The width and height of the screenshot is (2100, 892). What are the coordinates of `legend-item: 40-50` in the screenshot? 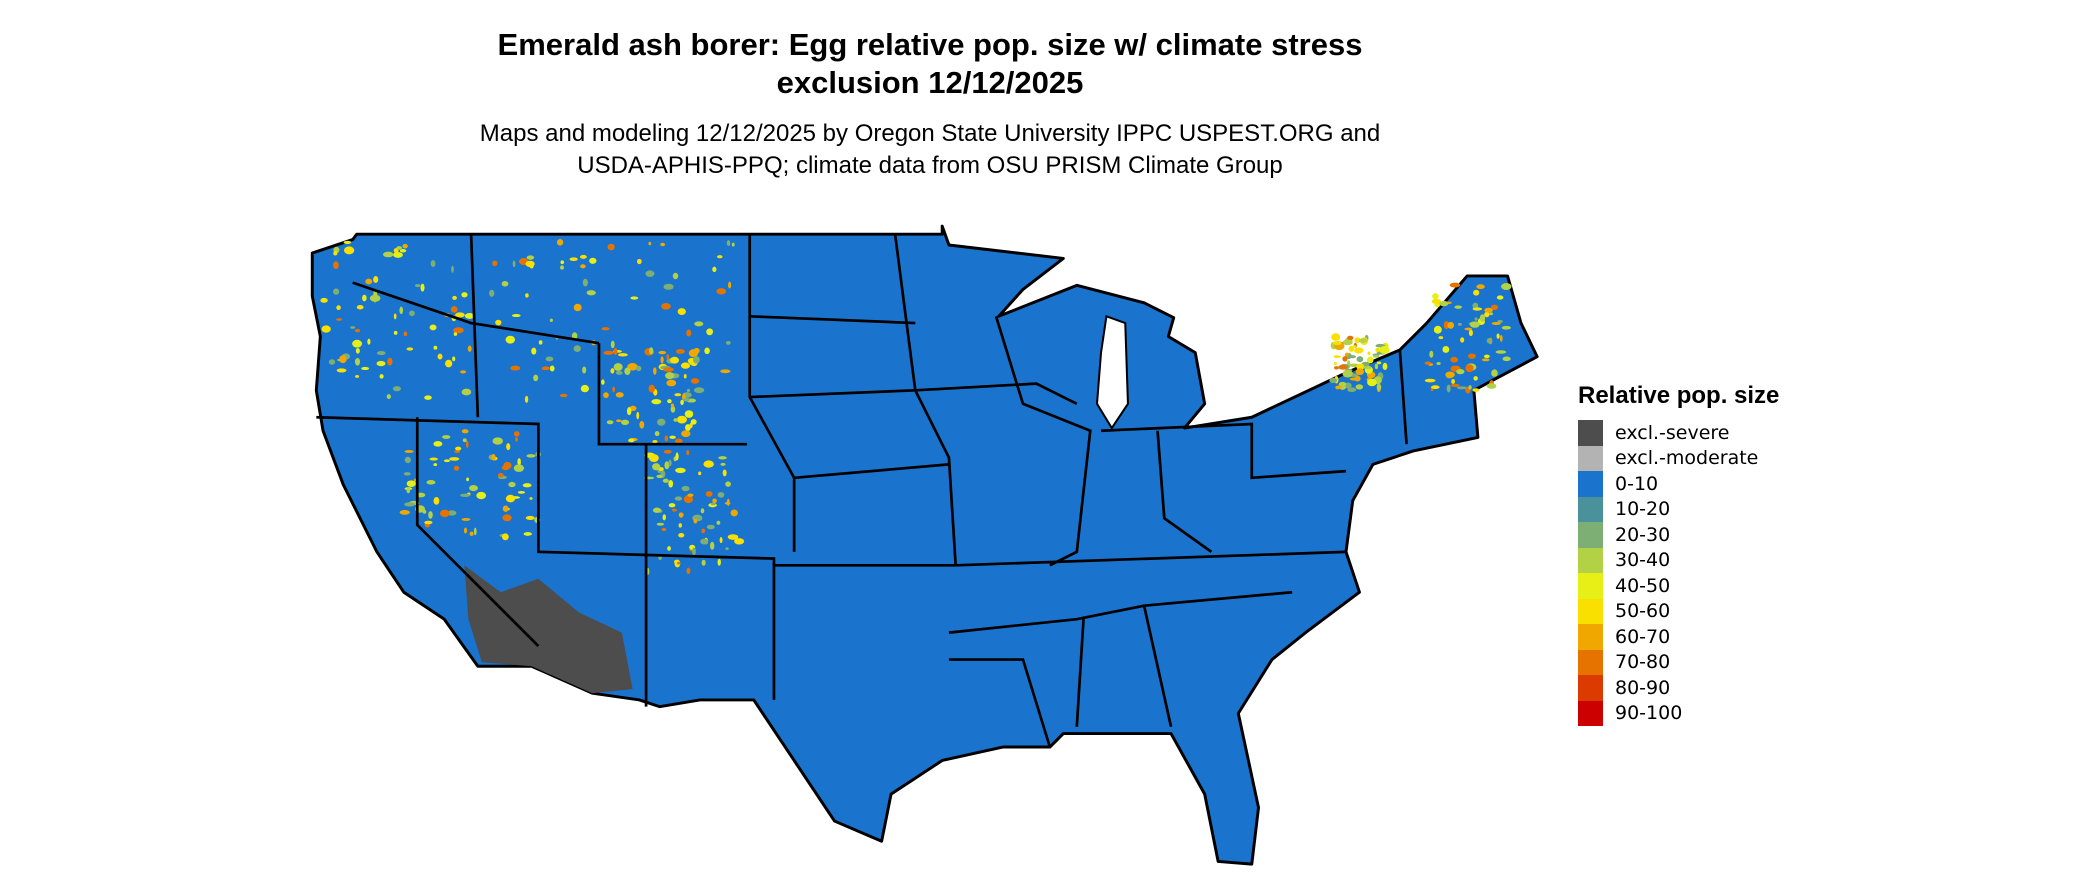 It's located at (1678, 586).